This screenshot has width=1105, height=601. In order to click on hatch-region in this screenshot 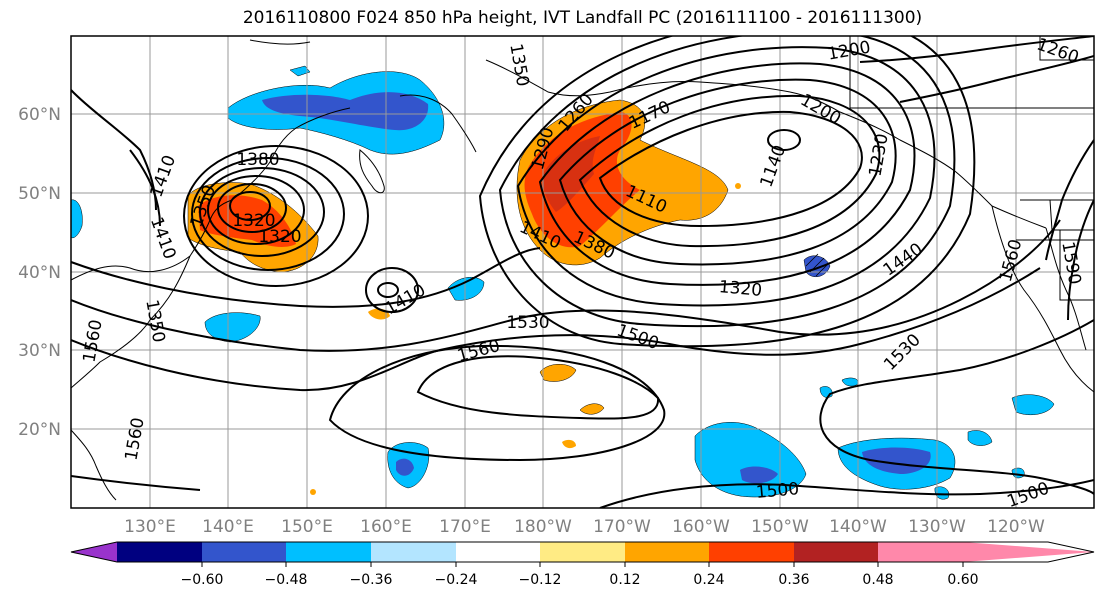, I will do `click(817, 265)`.